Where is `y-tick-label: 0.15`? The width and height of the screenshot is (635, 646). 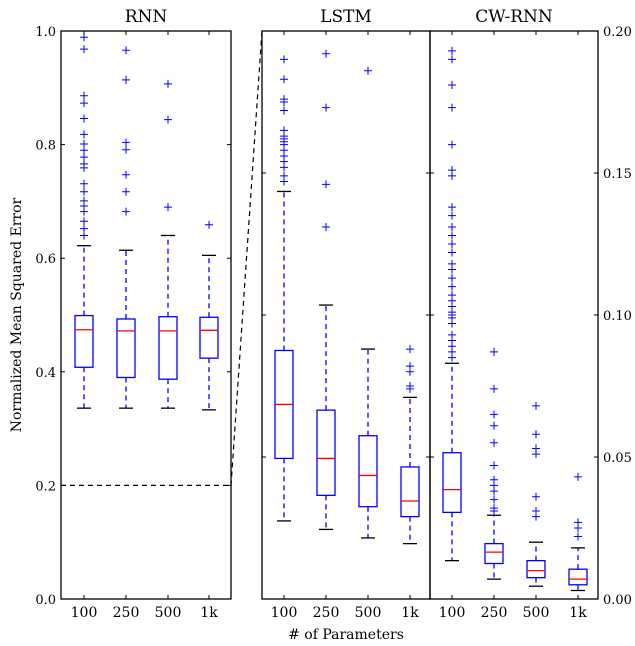
y-tick-label: 0.15 is located at coordinates (617, 174).